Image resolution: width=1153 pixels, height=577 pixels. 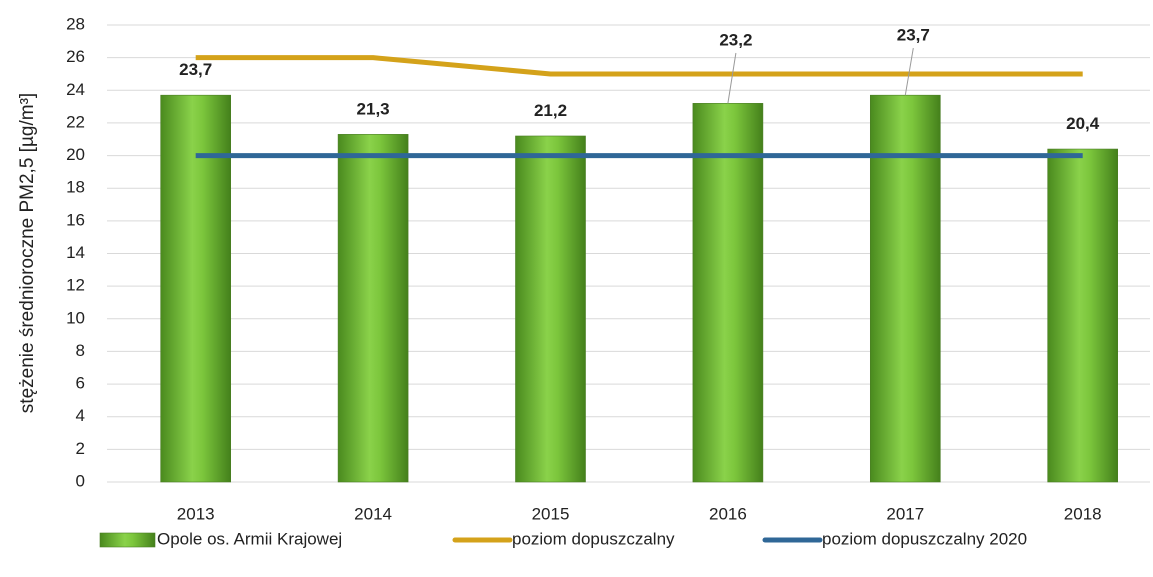 I want to click on y-tick-label: 10, so click(x=75, y=317).